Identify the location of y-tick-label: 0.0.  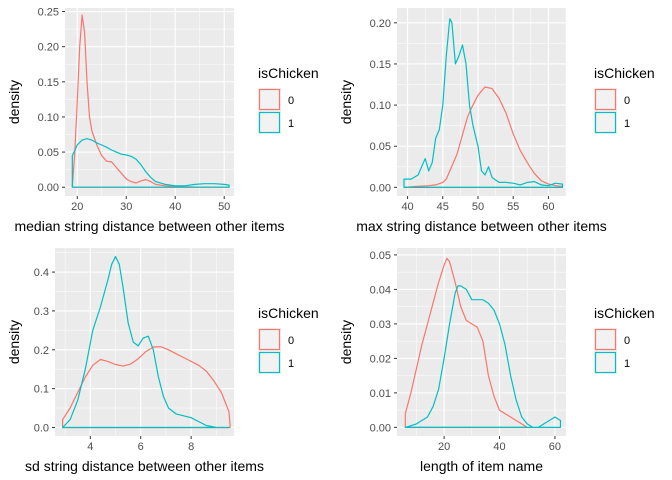
(41, 428).